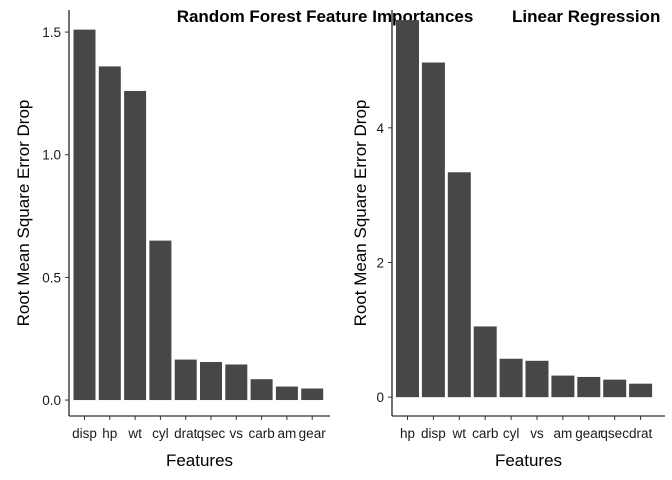 This screenshot has width=672, height=480. Describe the element at coordinates (84, 215) in the screenshot. I see `bar-rf-disp` at that location.